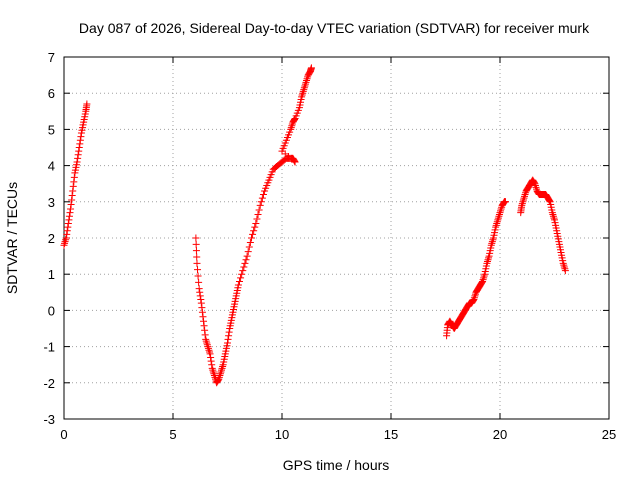 The height and width of the screenshot is (480, 640). Describe the element at coordinates (391, 434) in the screenshot. I see `x-tick-label: 15` at that location.